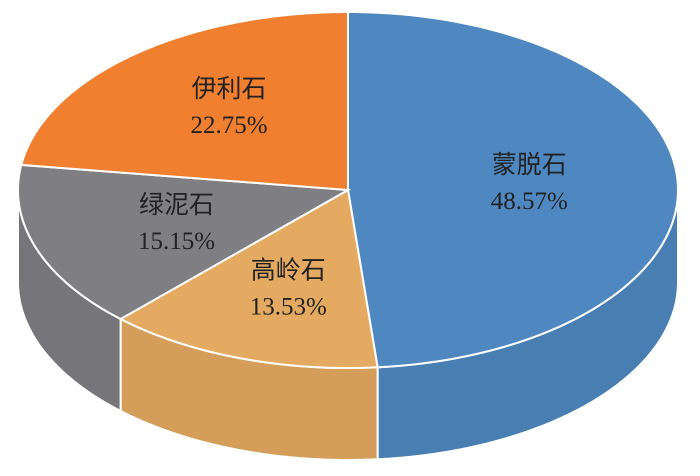 The width and height of the screenshot is (700, 476). Describe the element at coordinates (529, 201) in the screenshot. I see `slice-value-label: 48.57%` at that location.